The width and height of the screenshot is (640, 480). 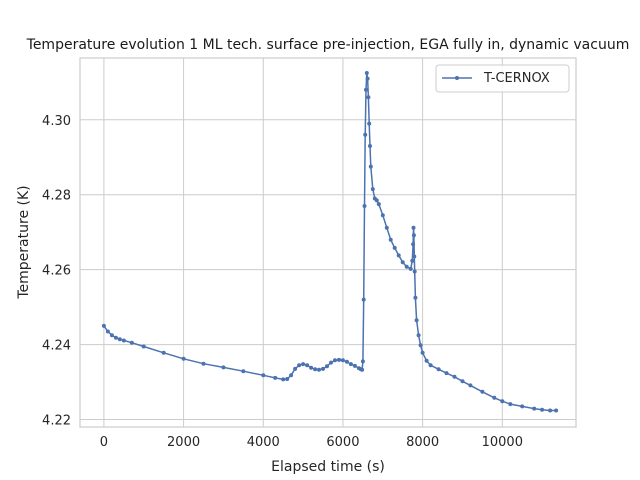 I want to click on y-tick-label: 4.26, so click(x=56, y=271).